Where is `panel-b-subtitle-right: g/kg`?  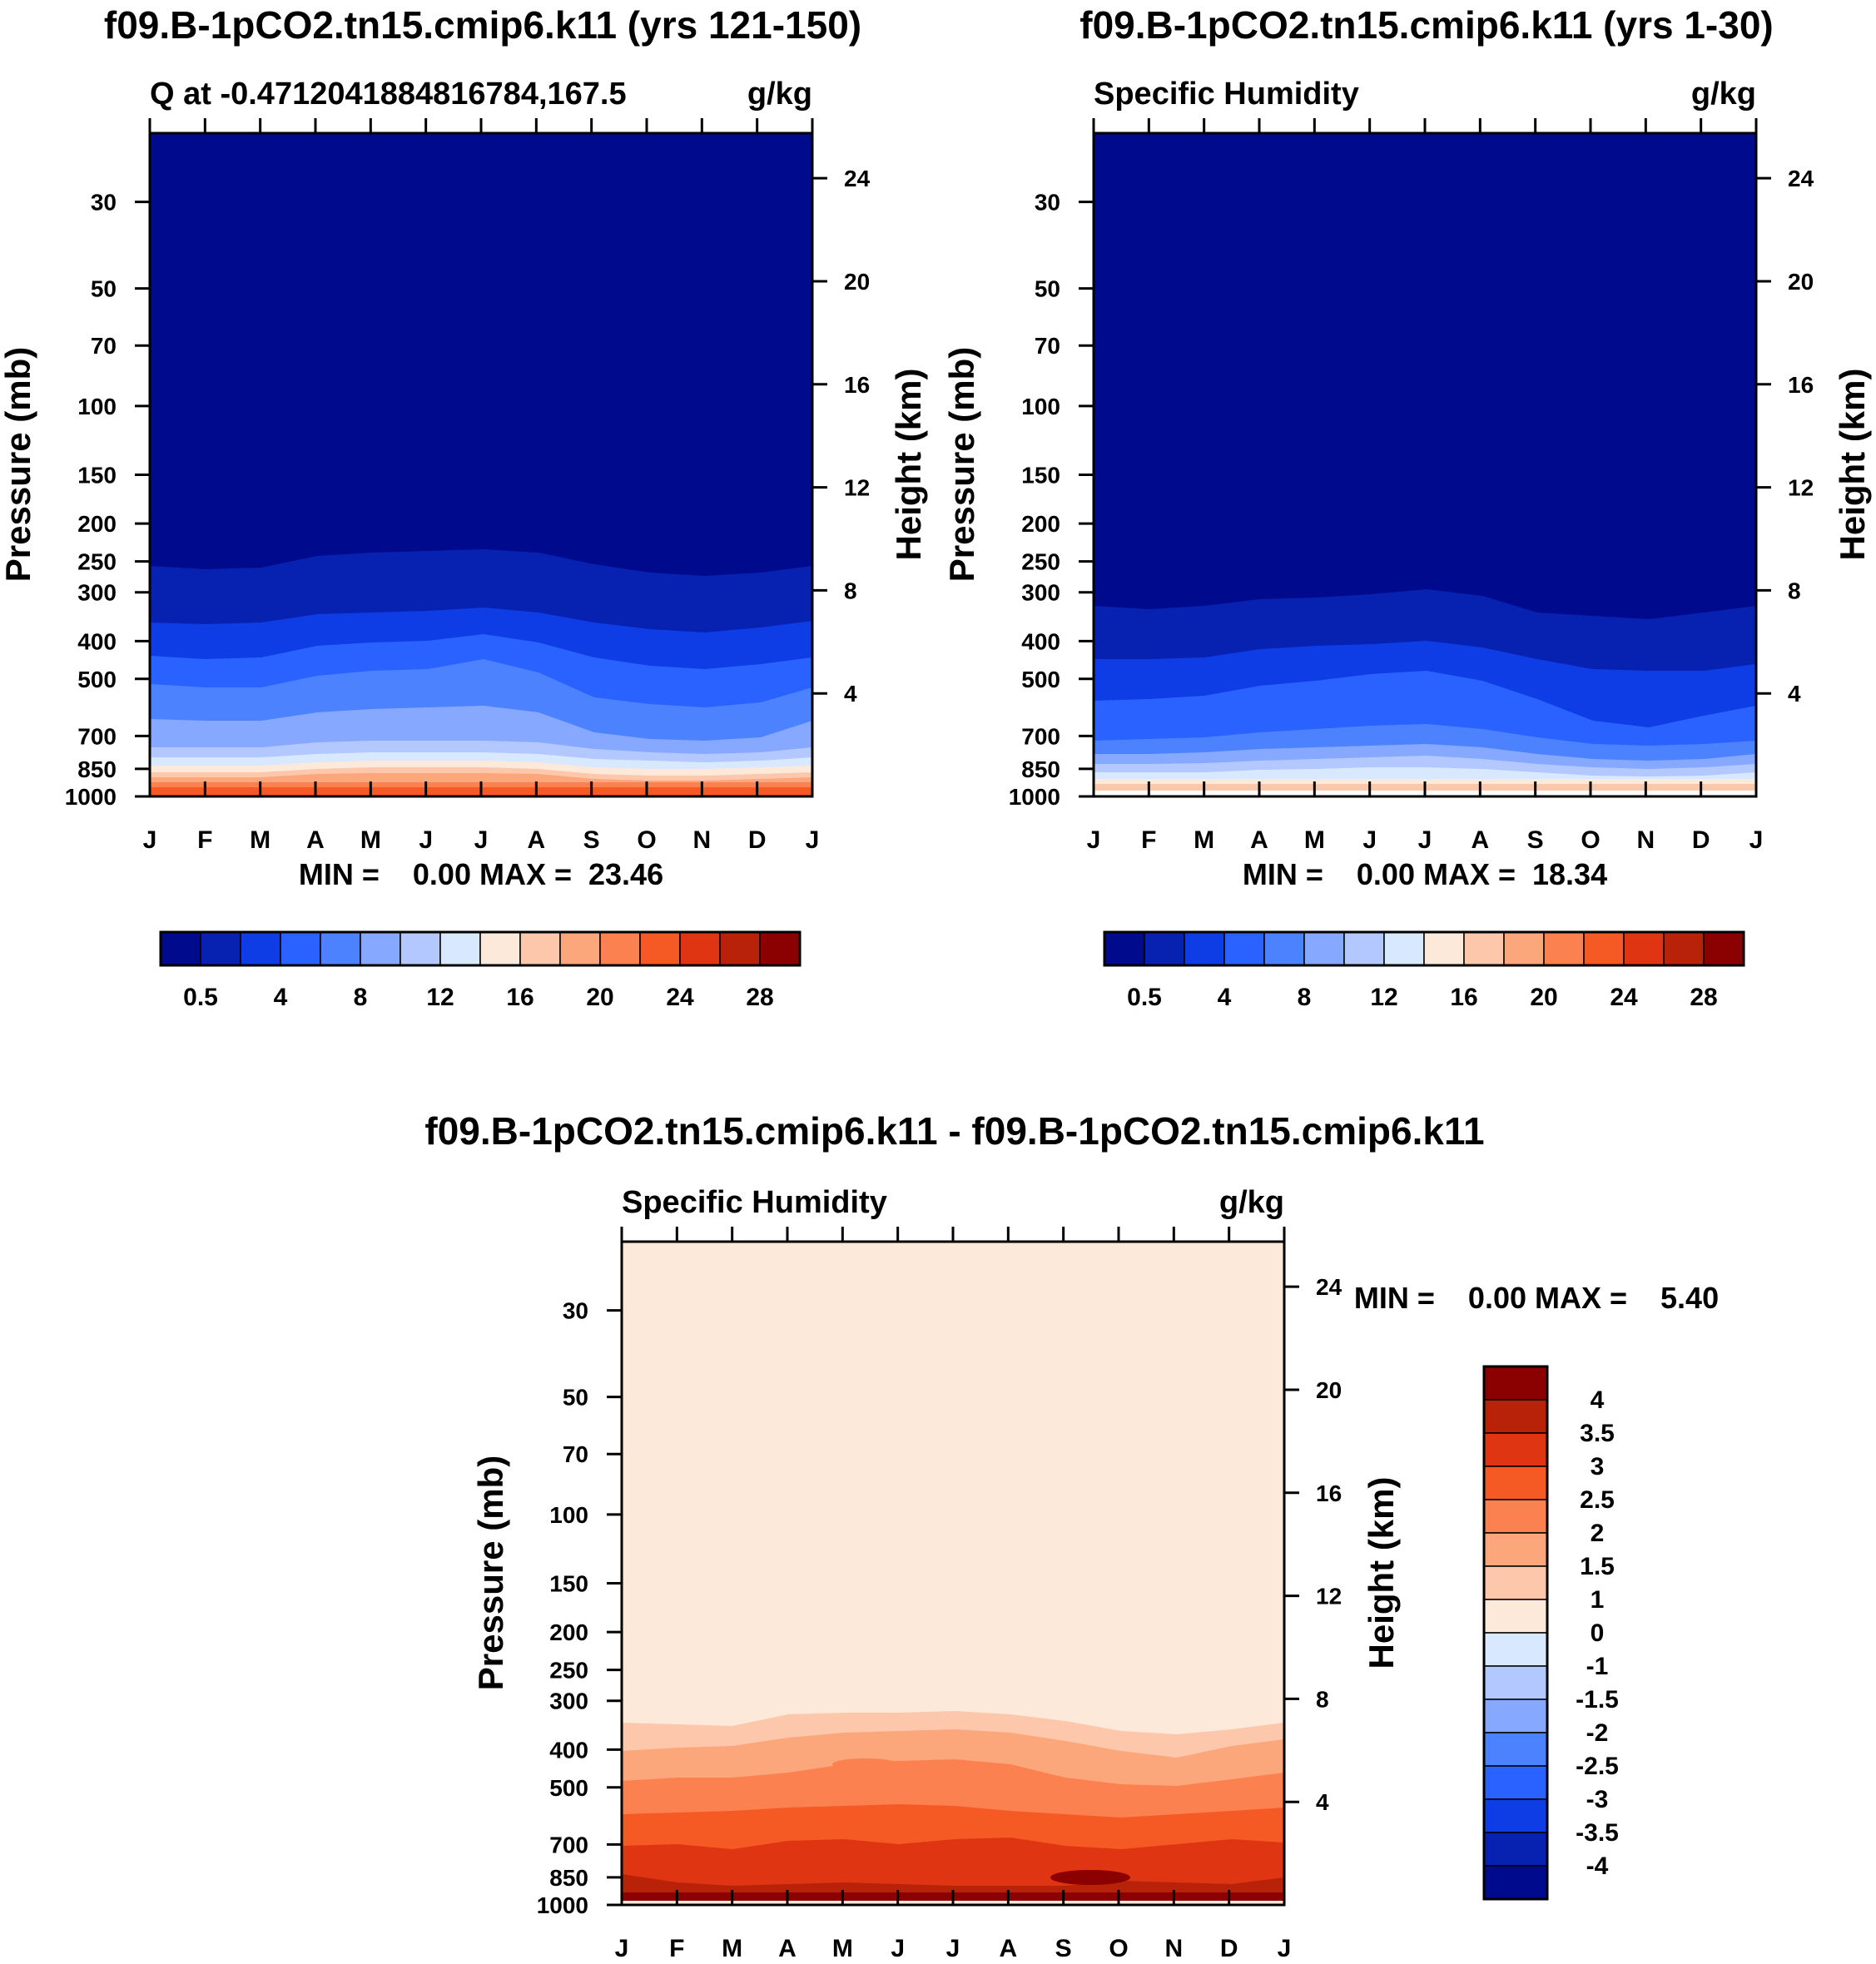
panel-b-subtitle-right: g/kg is located at coordinates (1723, 94).